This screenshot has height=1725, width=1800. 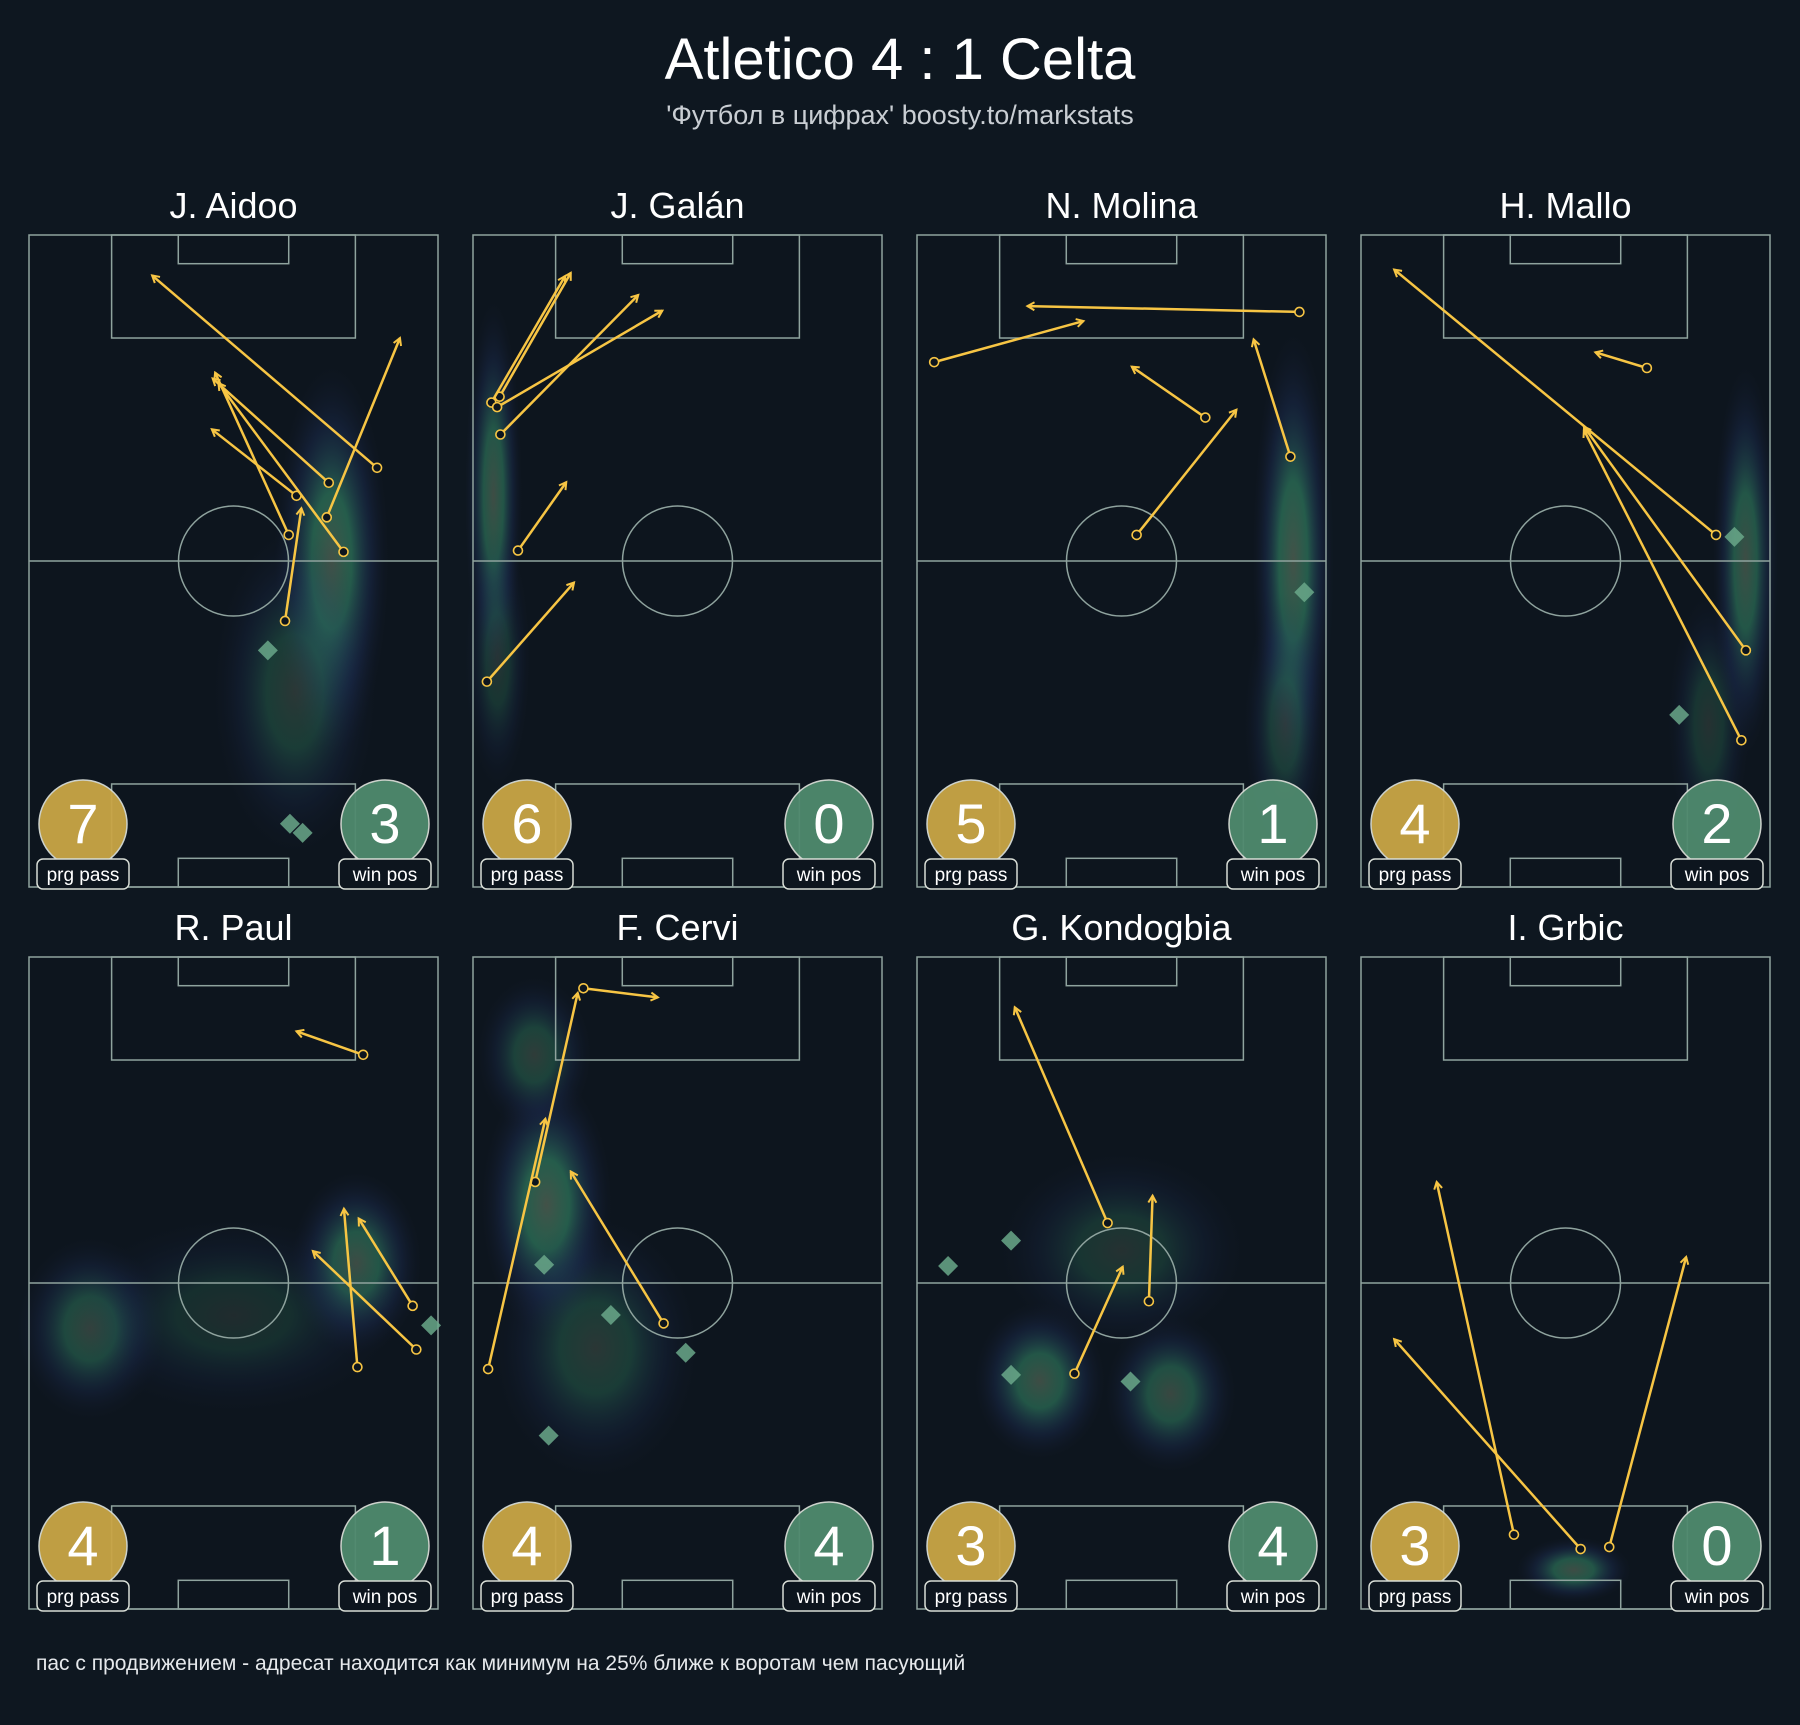 I want to click on chart-subtitle: 'Футбол в цифрах' boosty.to/markstats, so click(x=900, y=115).